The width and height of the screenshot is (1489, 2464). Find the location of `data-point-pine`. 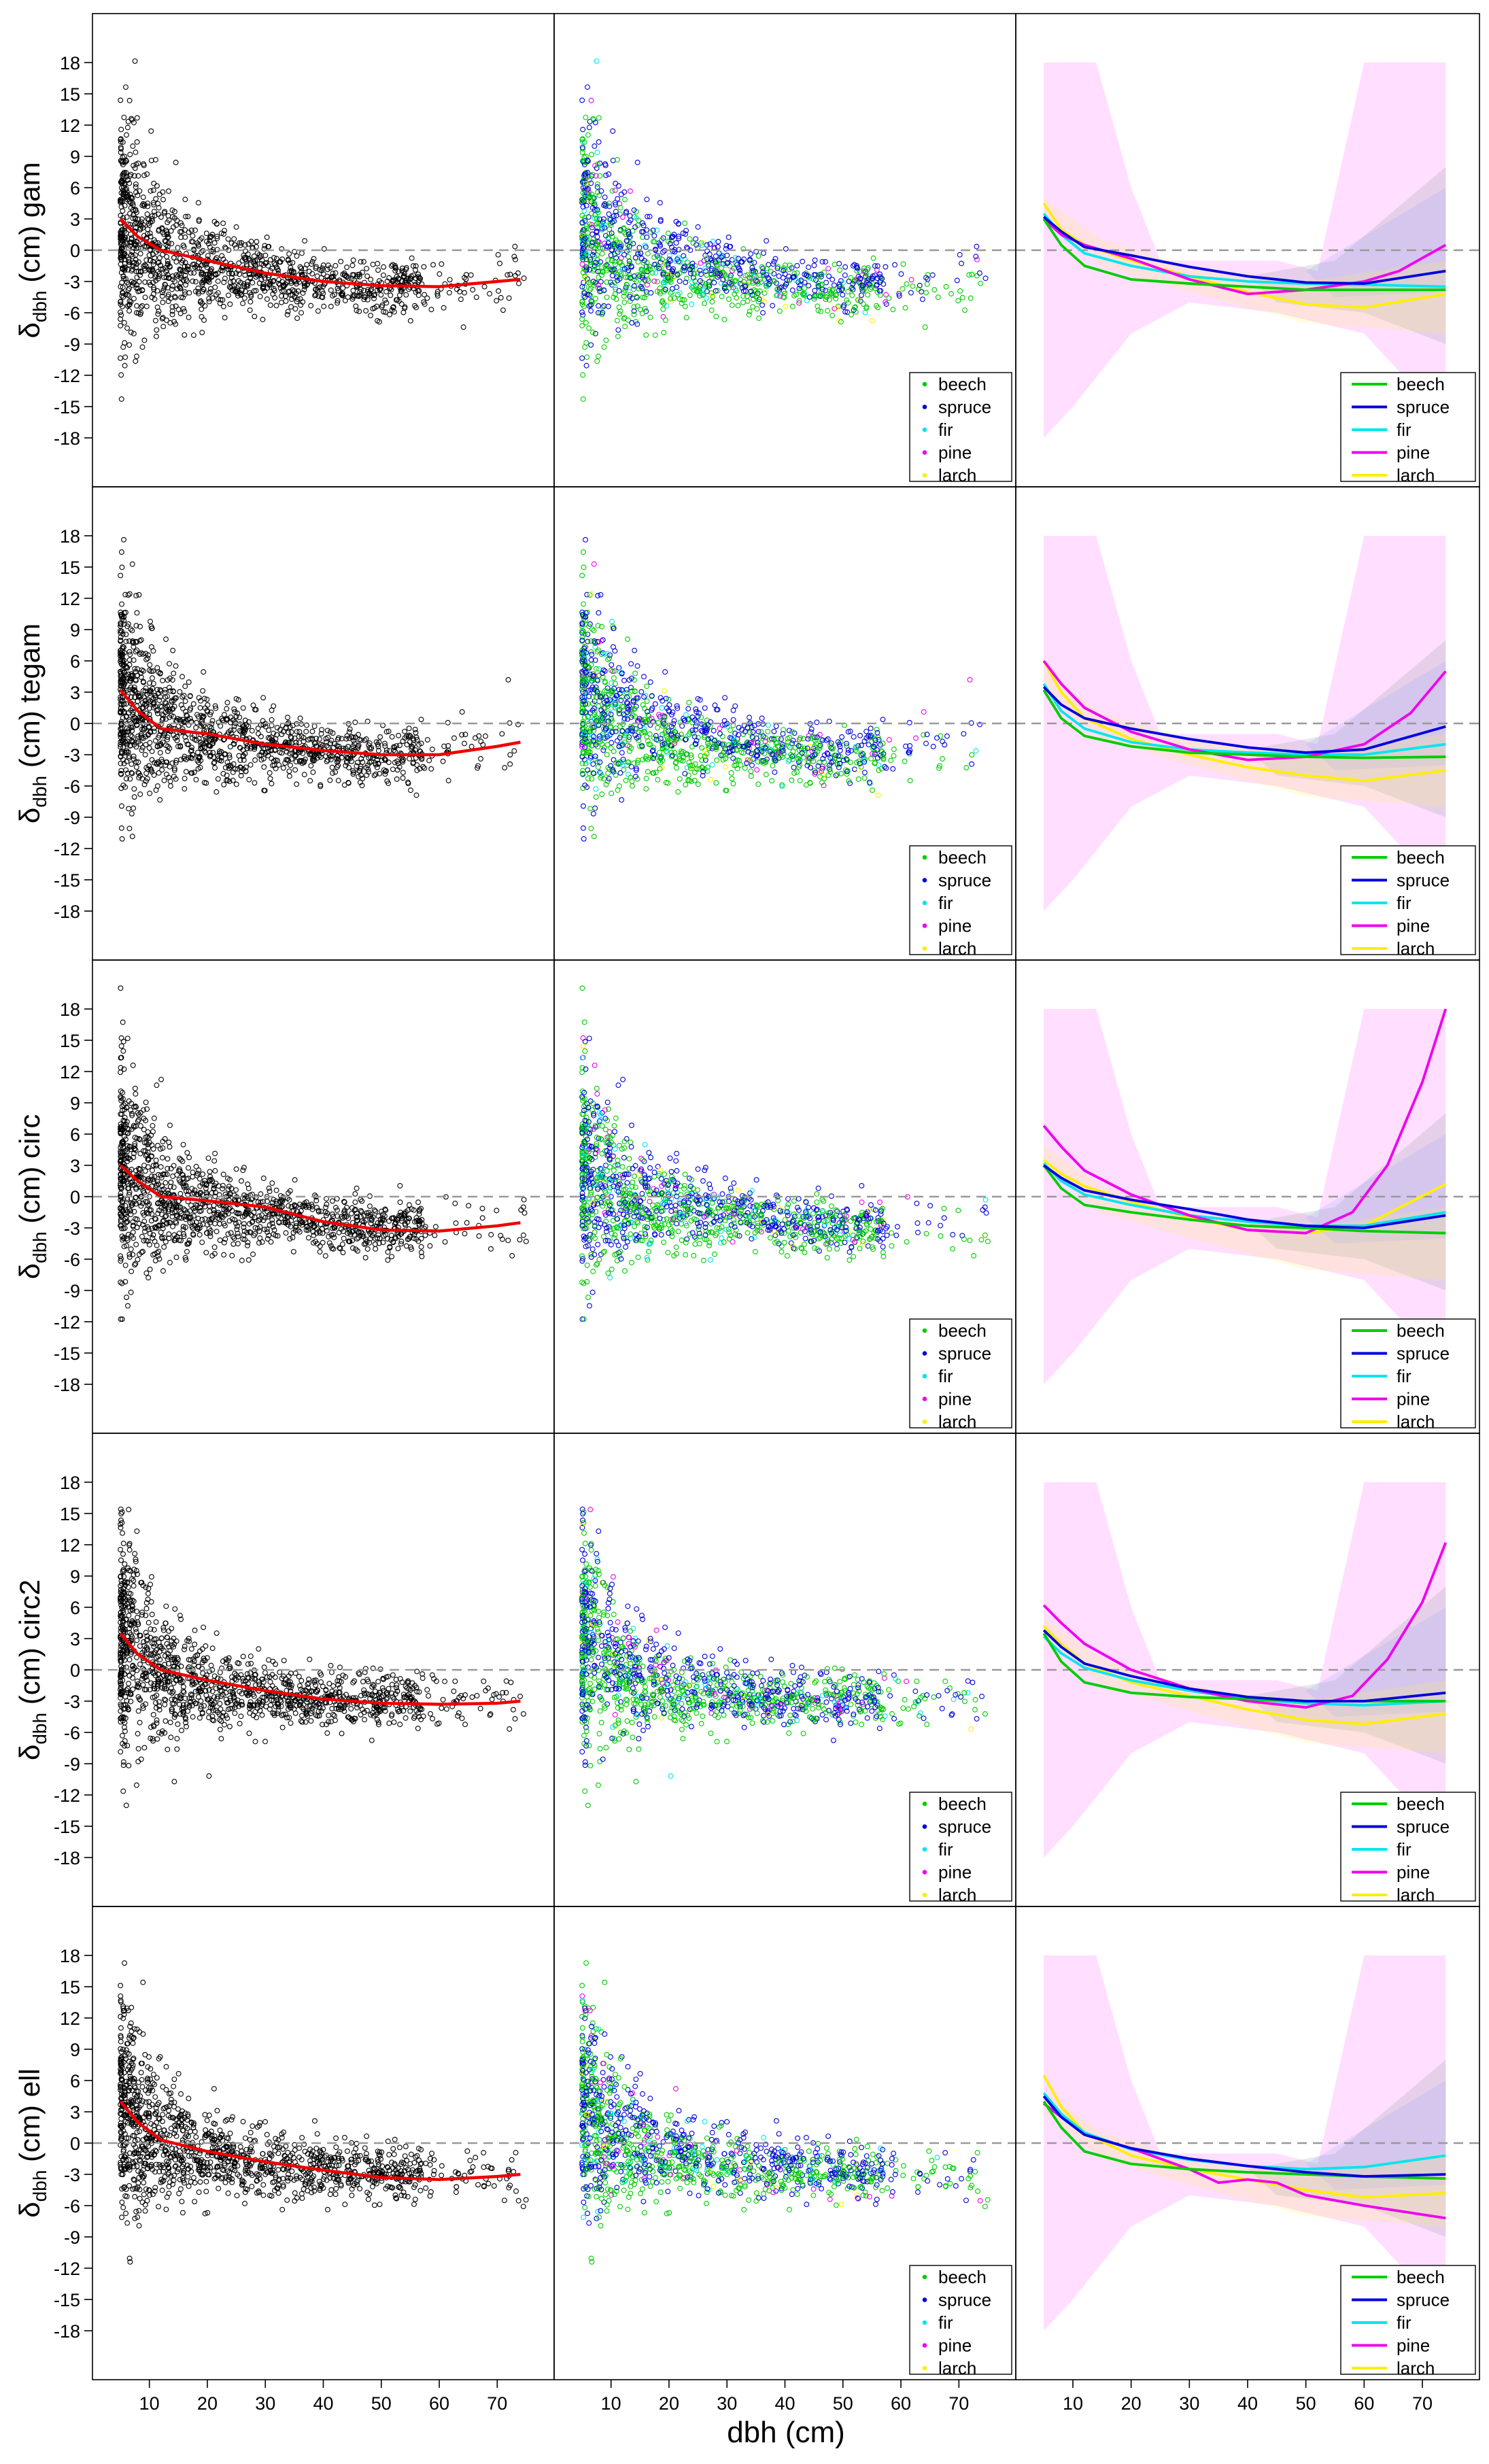

data-point-pine is located at coordinates (654, 281).